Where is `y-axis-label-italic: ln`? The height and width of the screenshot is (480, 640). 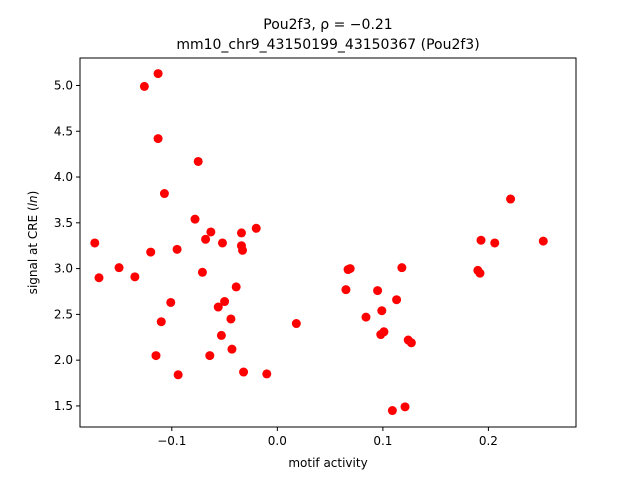
y-axis-label-italic: ln is located at coordinates (33, 200).